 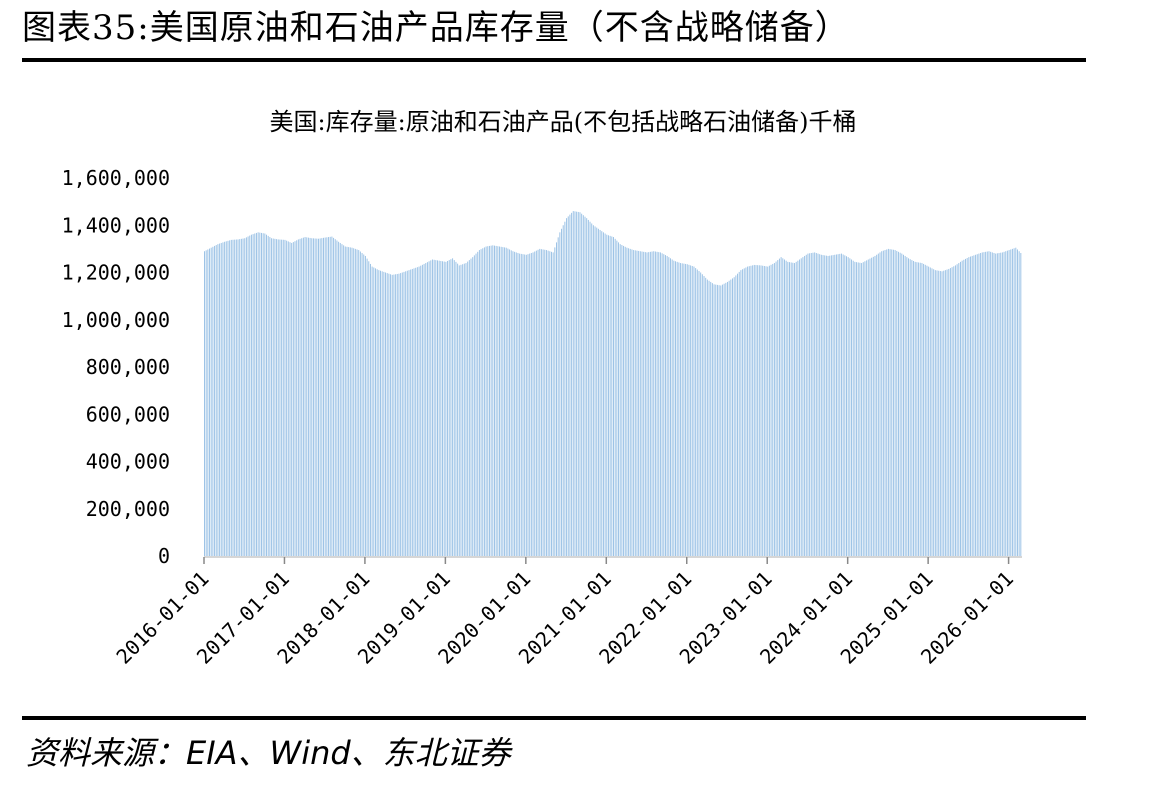 I want to click on y-tick-label: 400,000, so click(x=128, y=462).